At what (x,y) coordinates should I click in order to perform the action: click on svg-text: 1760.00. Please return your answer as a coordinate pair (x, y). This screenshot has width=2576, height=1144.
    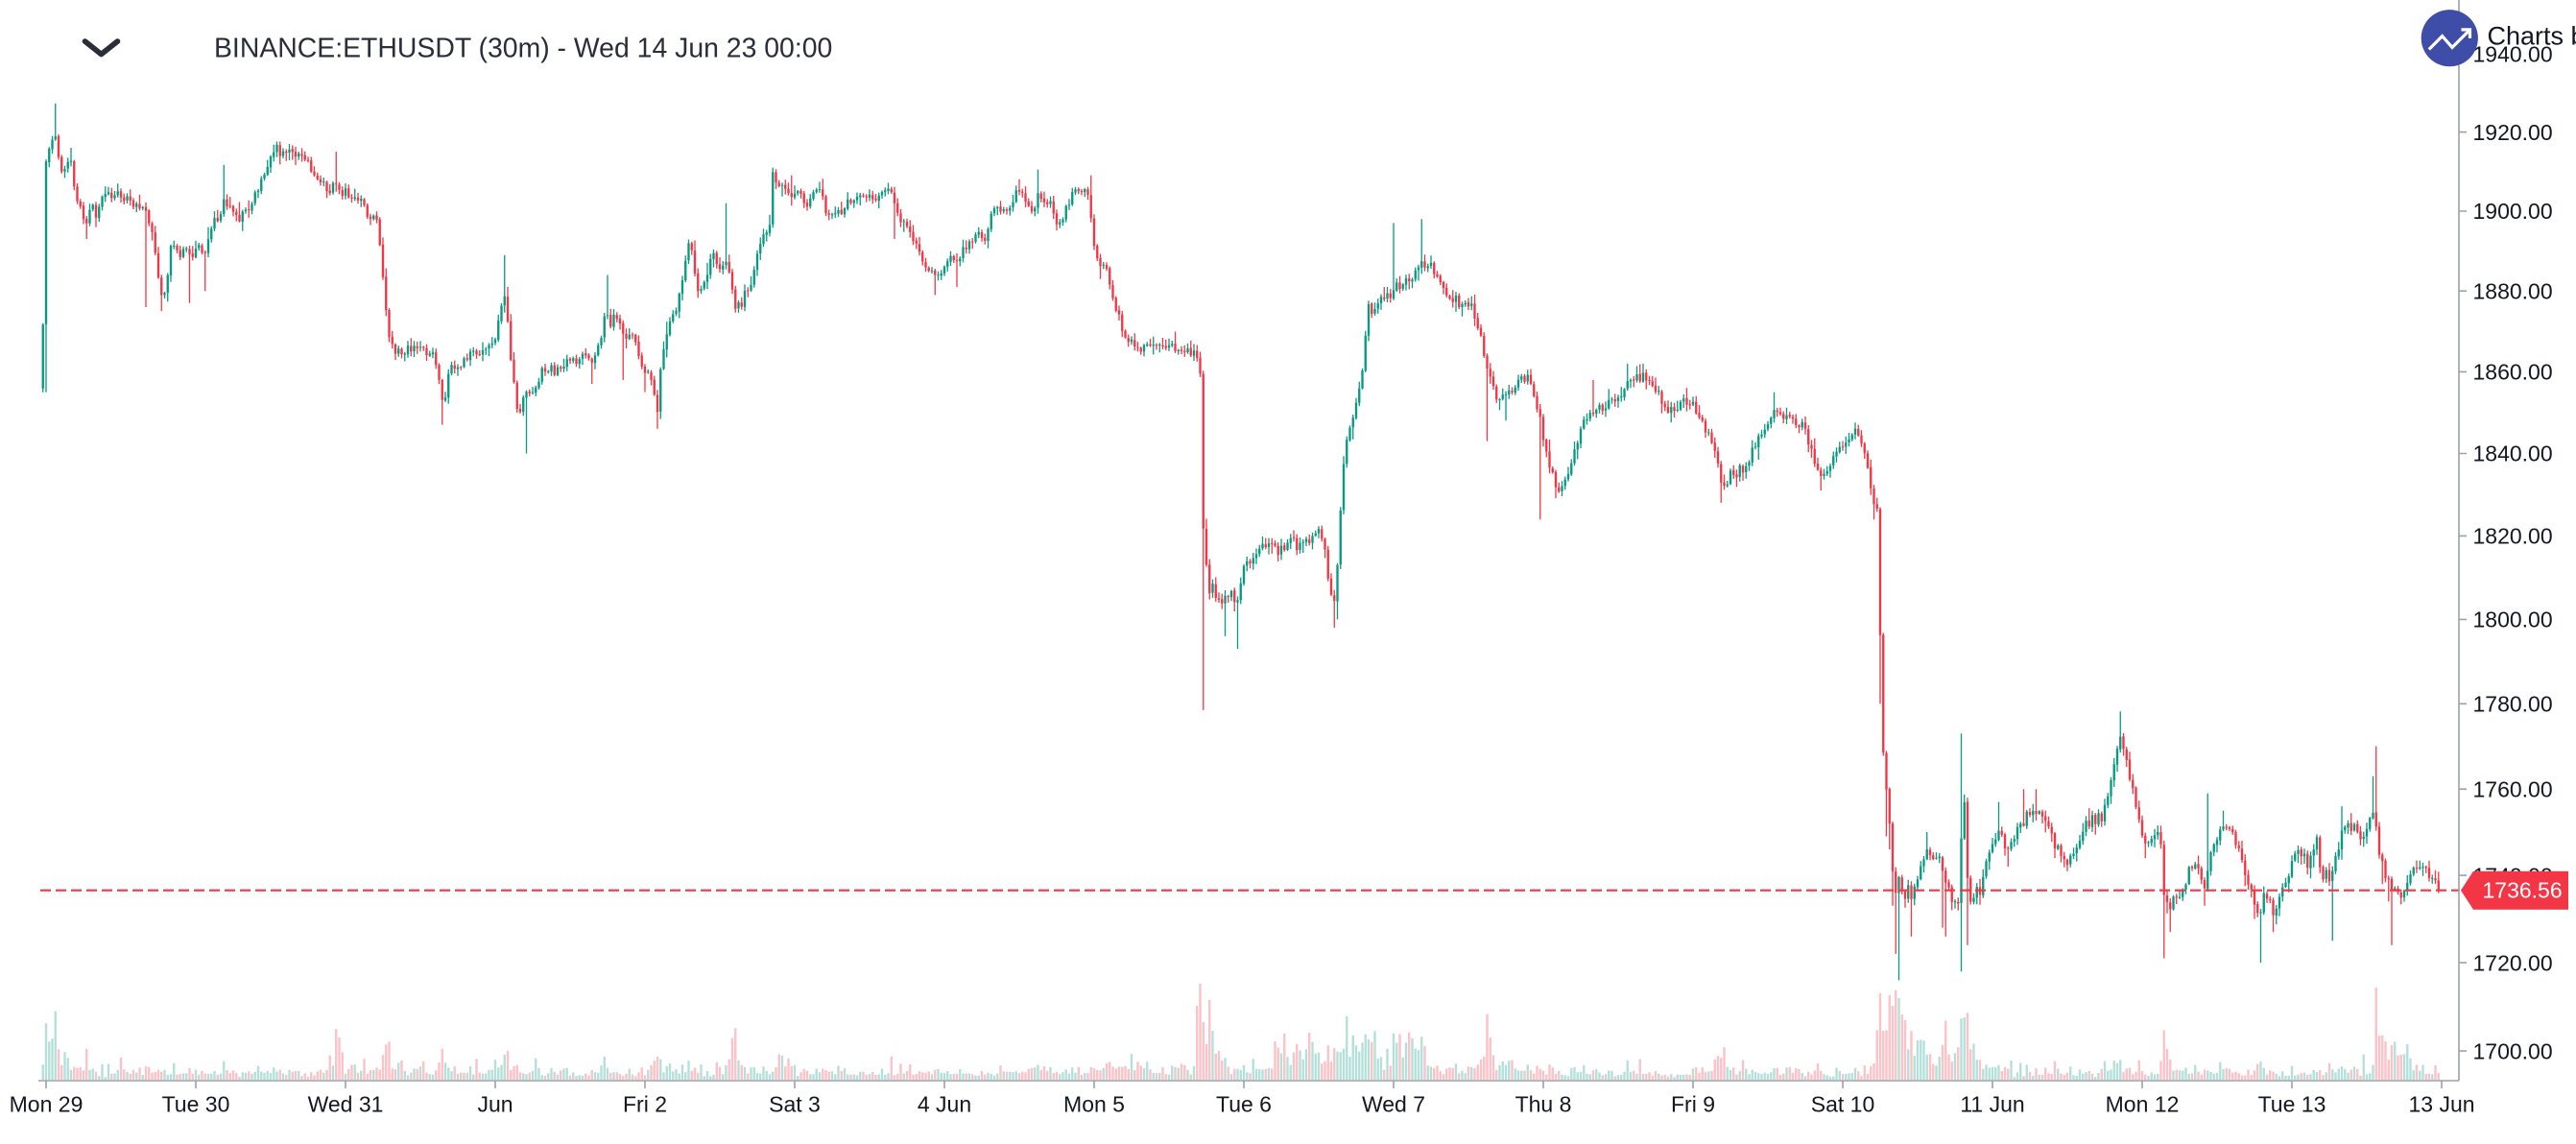
    Looking at the image, I should click on (2513, 788).